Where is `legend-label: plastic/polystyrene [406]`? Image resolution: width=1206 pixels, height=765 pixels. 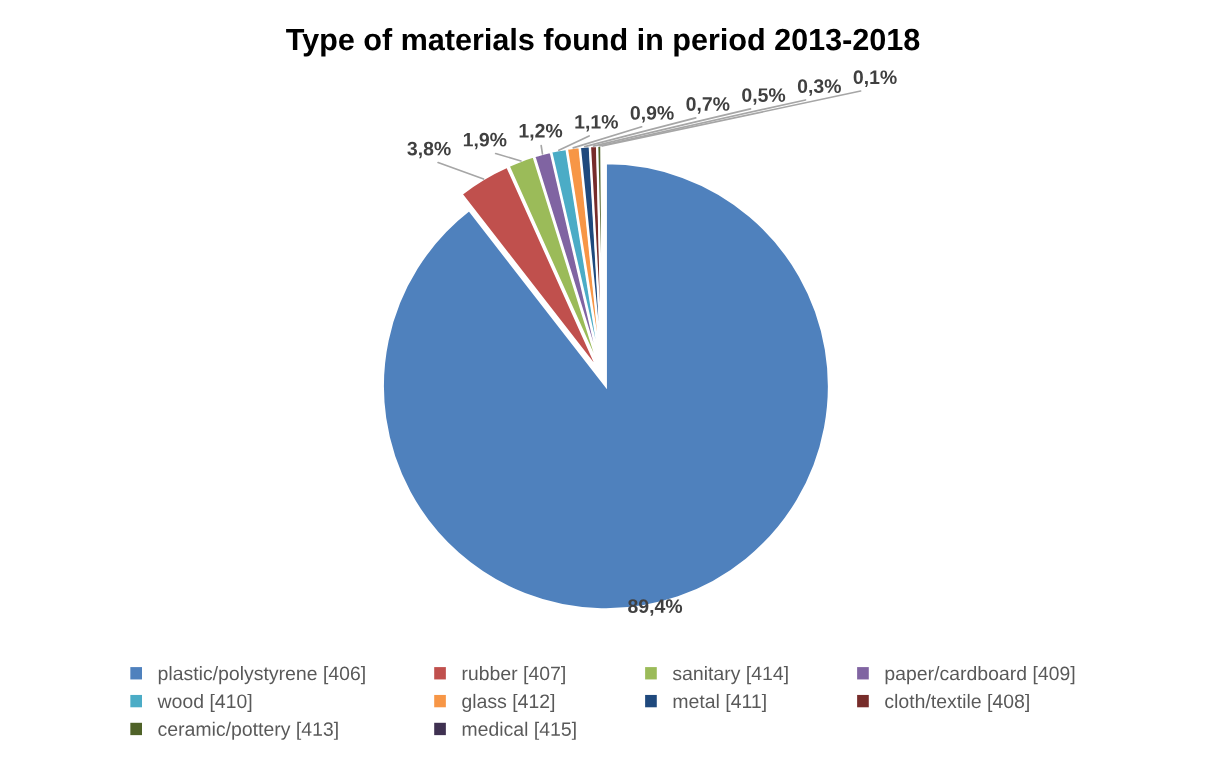
legend-label: plastic/polystyrene [406] is located at coordinates (261, 675).